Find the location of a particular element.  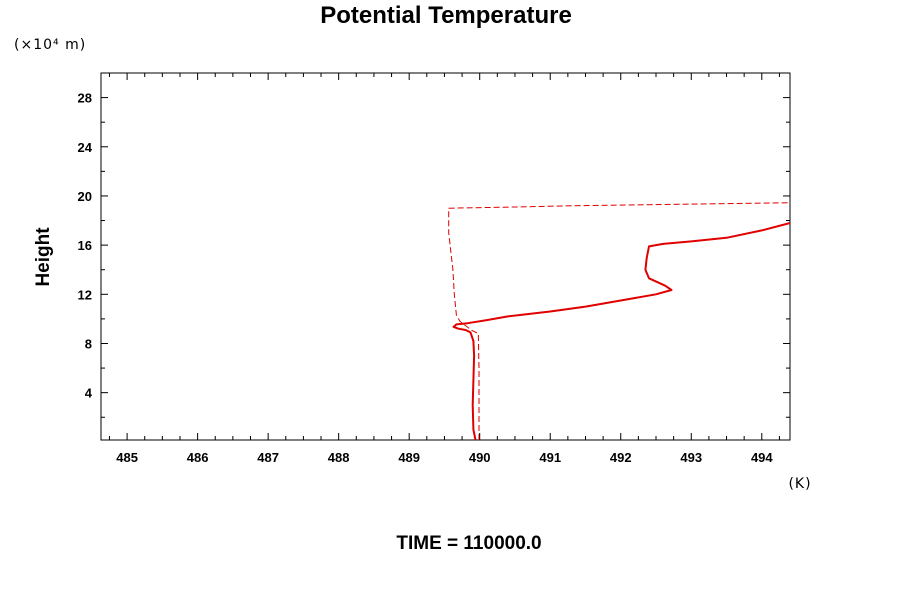

x-tick-label: 491 is located at coordinates (550, 457).